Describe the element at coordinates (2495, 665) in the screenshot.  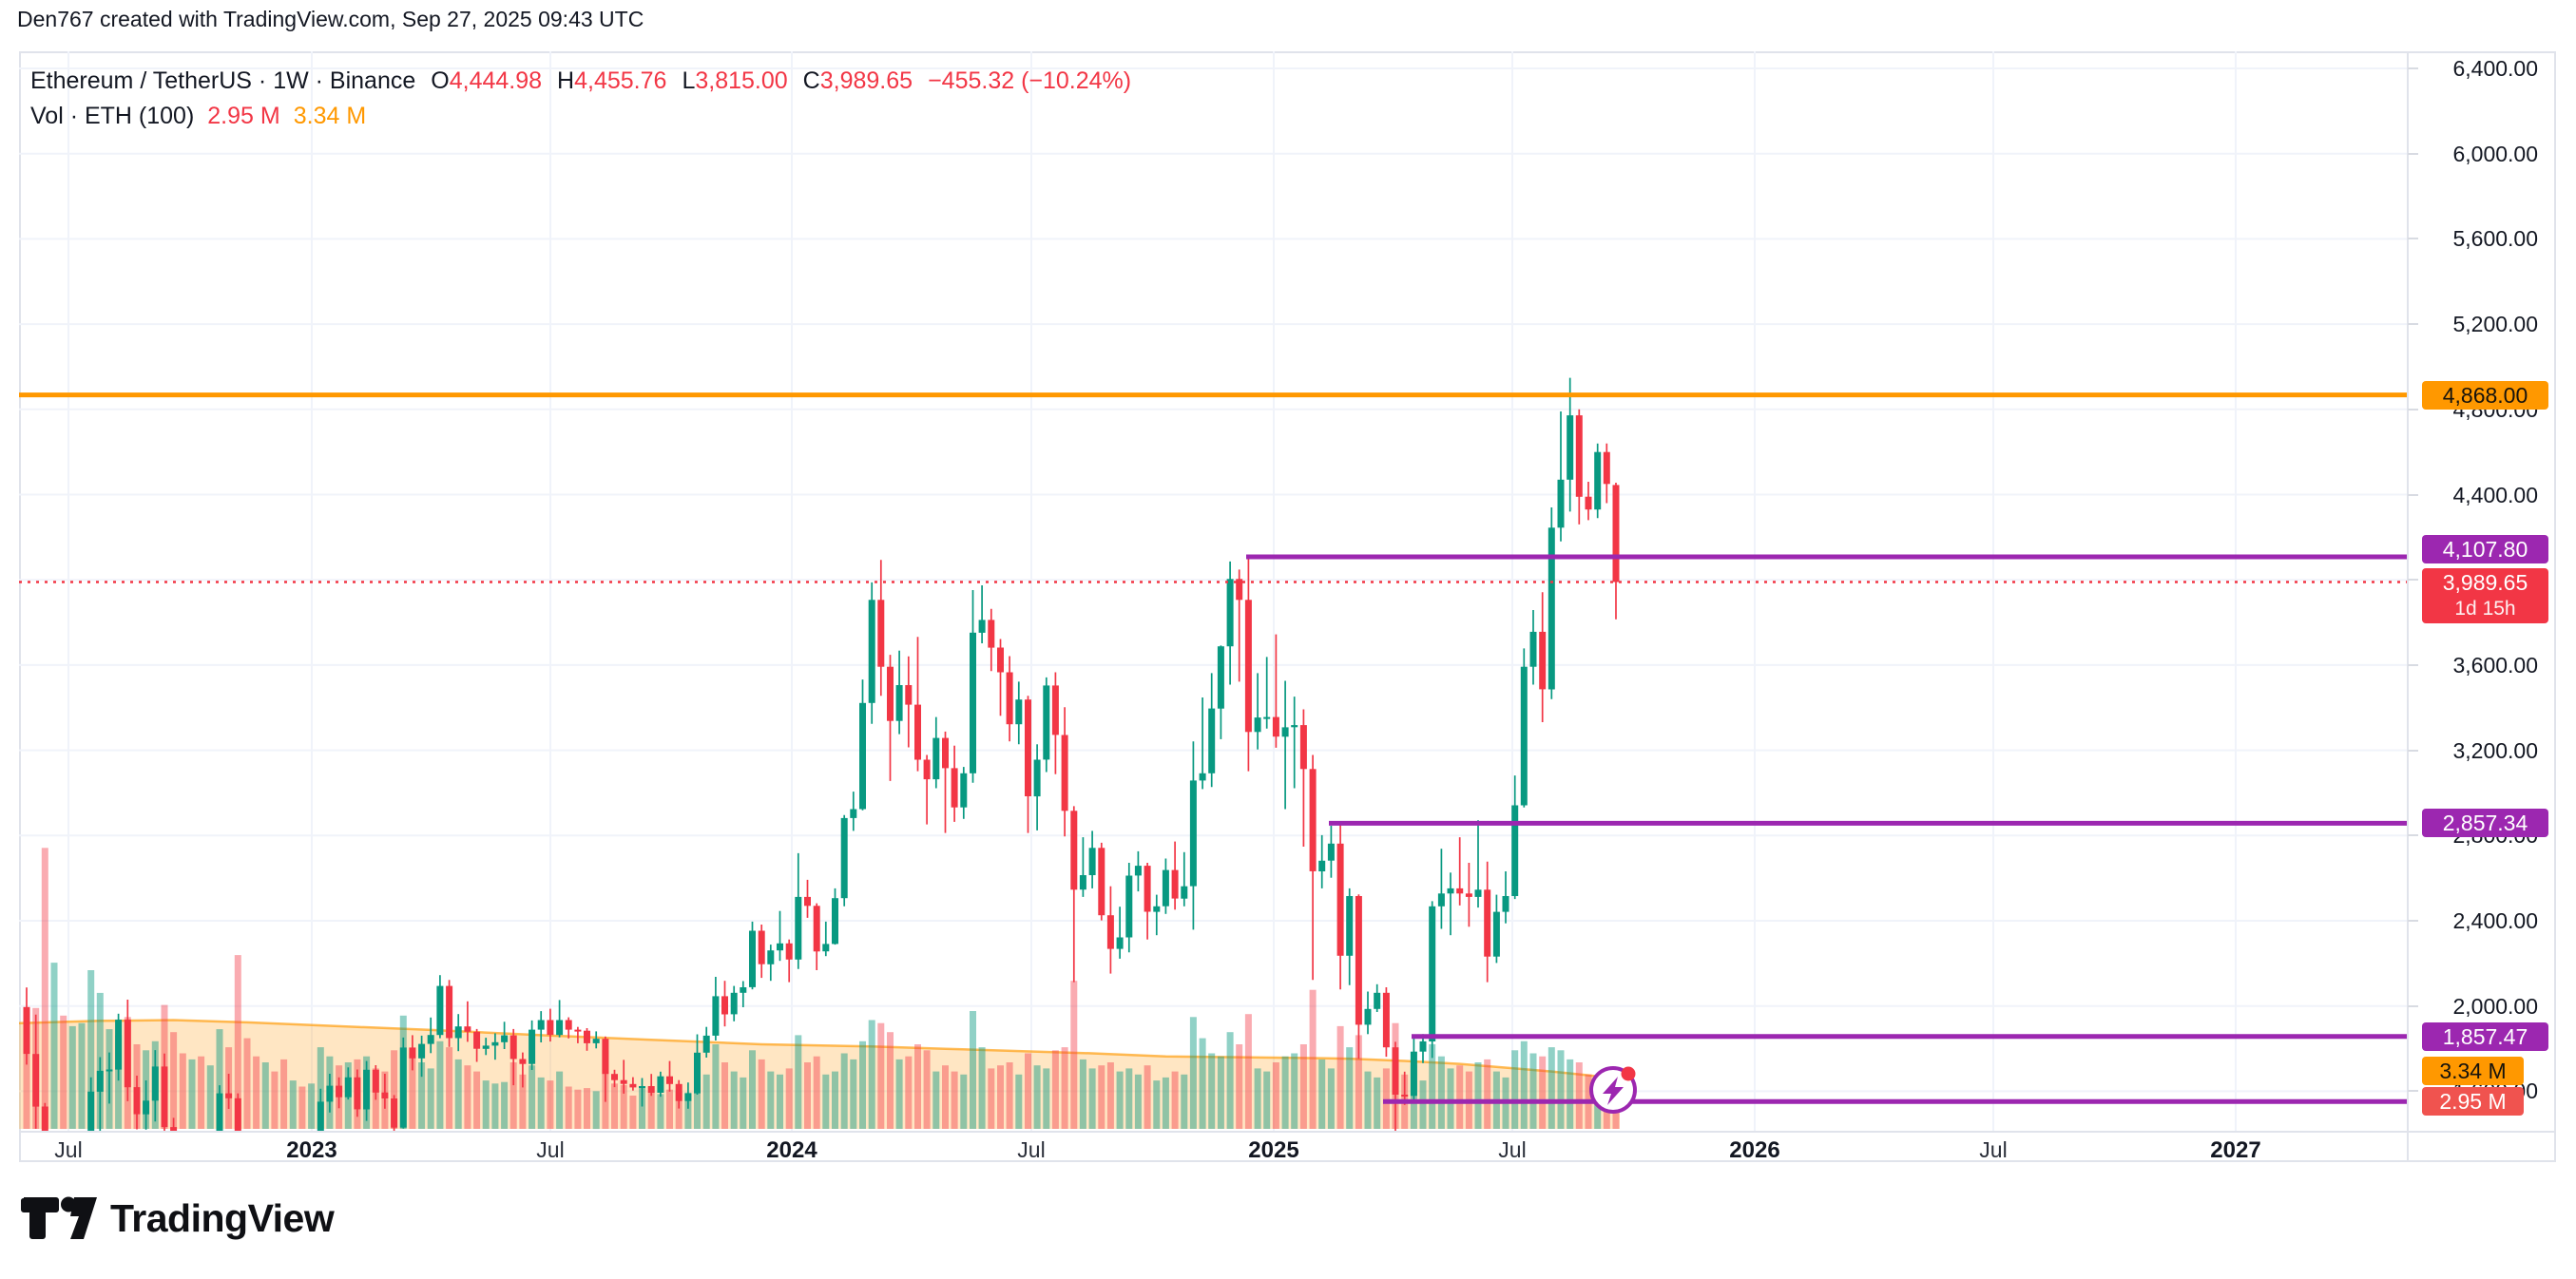
I see `price-tick-label: 3,600.00` at that location.